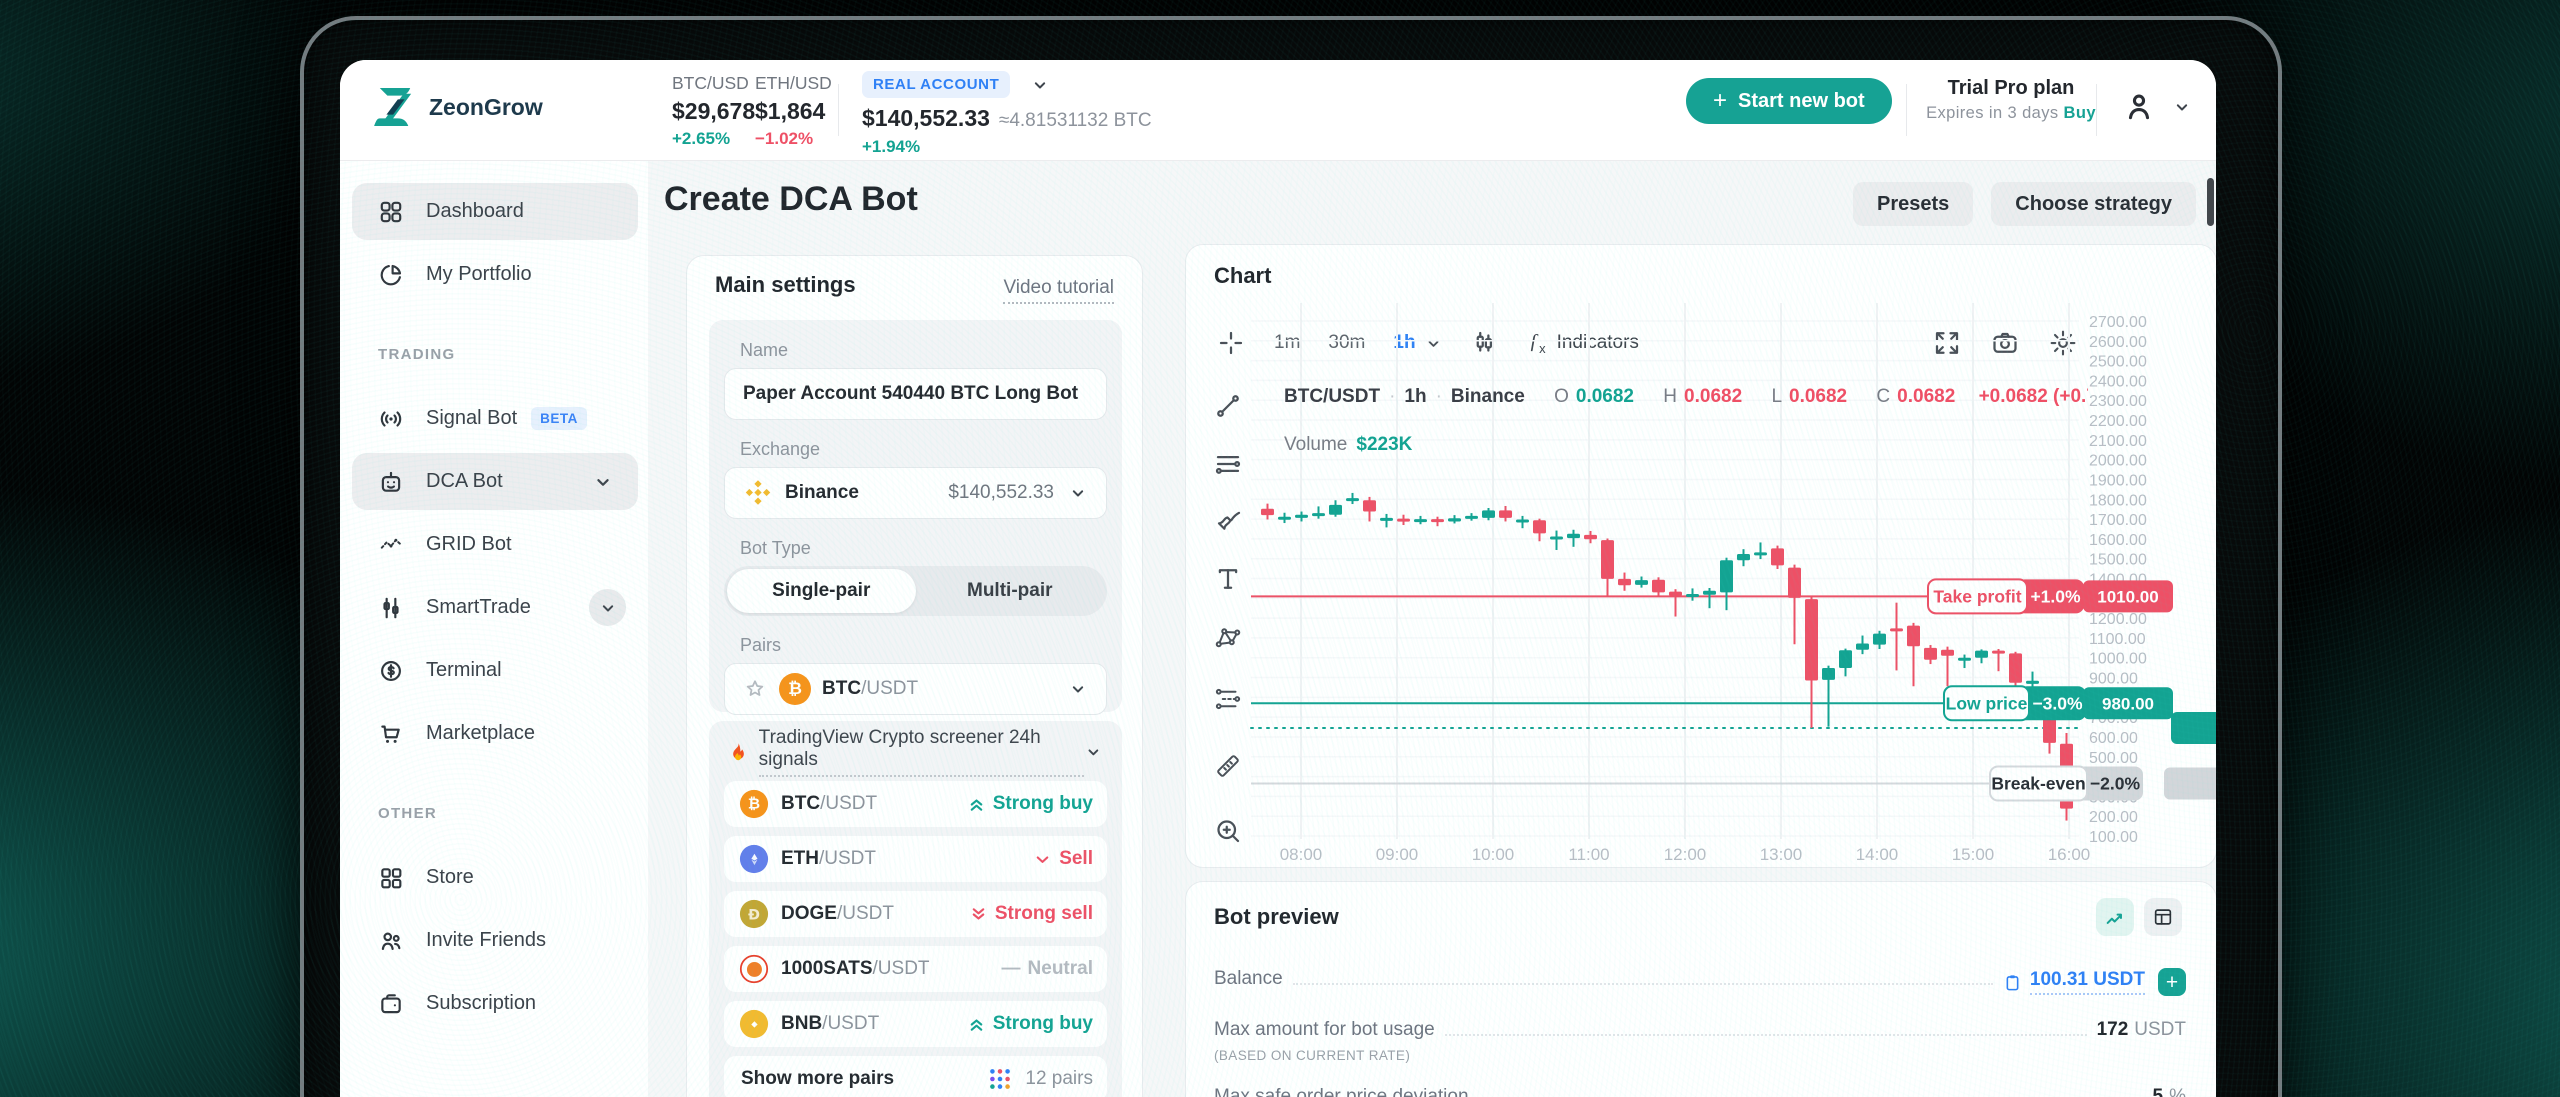  Describe the element at coordinates (1231, 343) in the screenshot. I see `crosshair-icon` at that location.